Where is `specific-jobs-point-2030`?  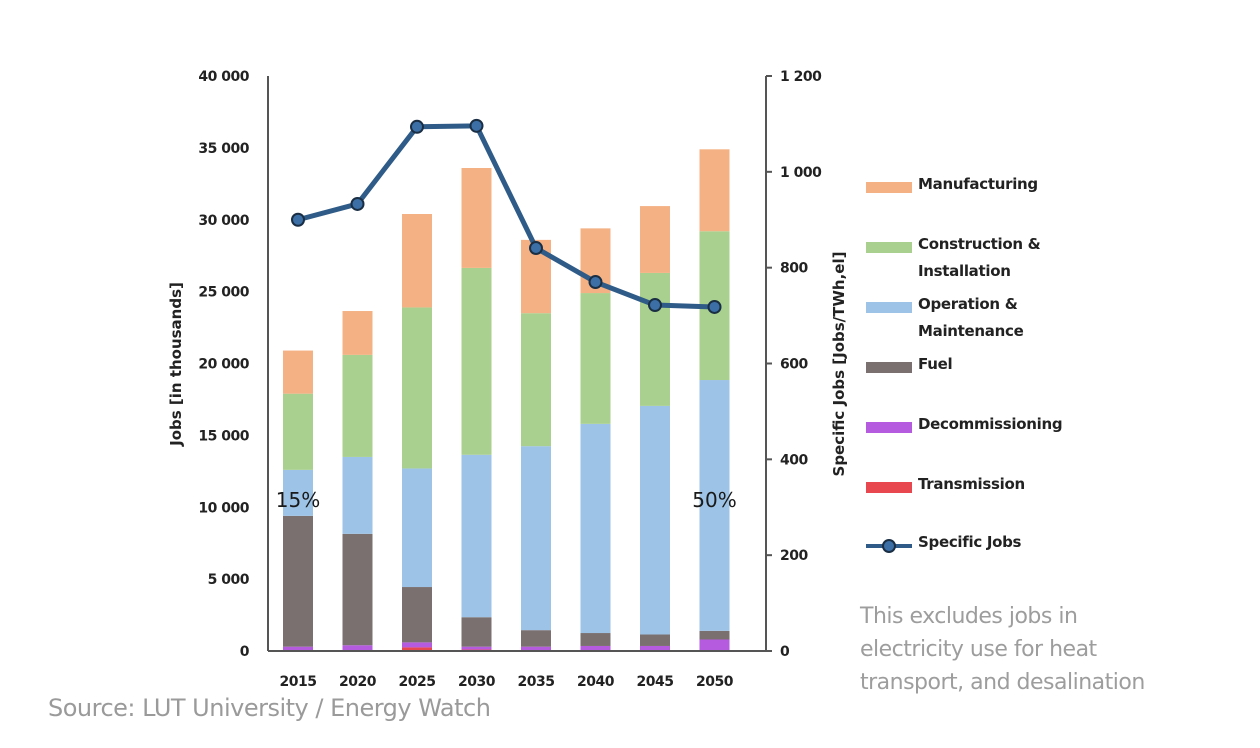 specific-jobs-point-2030 is located at coordinates (476, 125).